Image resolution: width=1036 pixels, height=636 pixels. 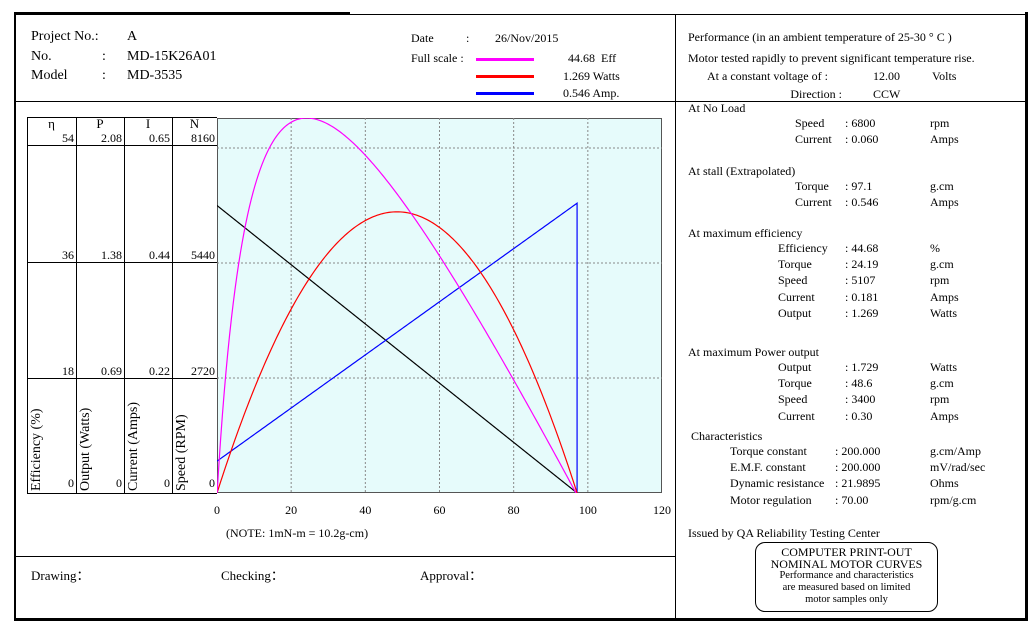 What do you see at coordinates (41, 56) in the screenshot?
I see `no-label: No.` at bounding box center [41, 56].